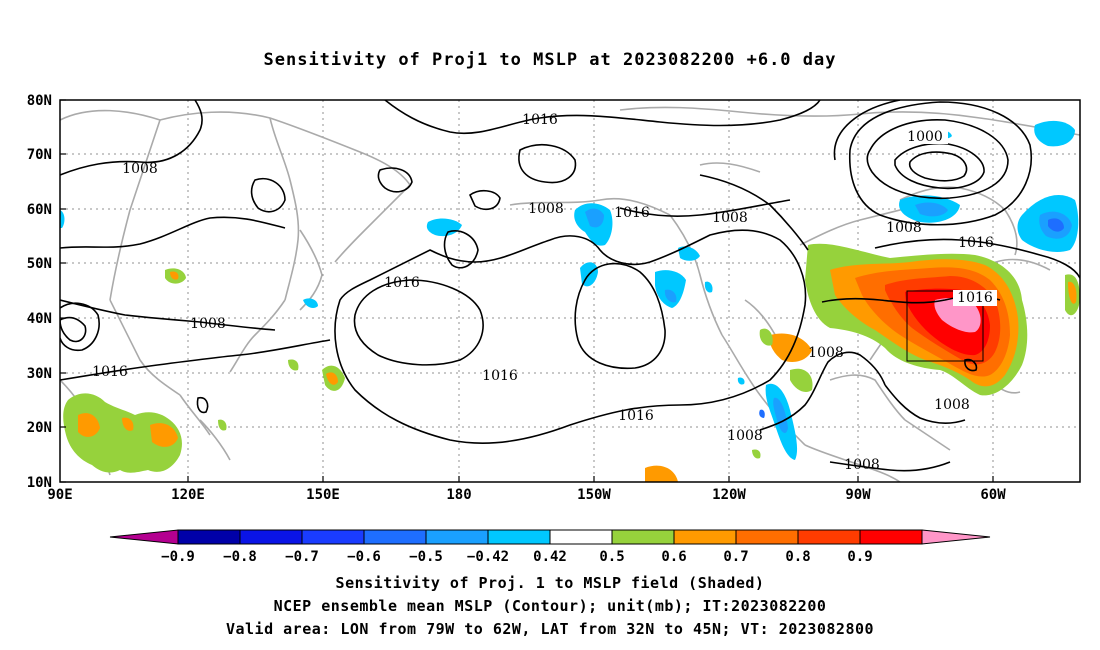  What do you see at coordinates (673, 557) in the screenshot?
I see `colorbar-tick-label: 0.6` at bounding box center [673, 557].